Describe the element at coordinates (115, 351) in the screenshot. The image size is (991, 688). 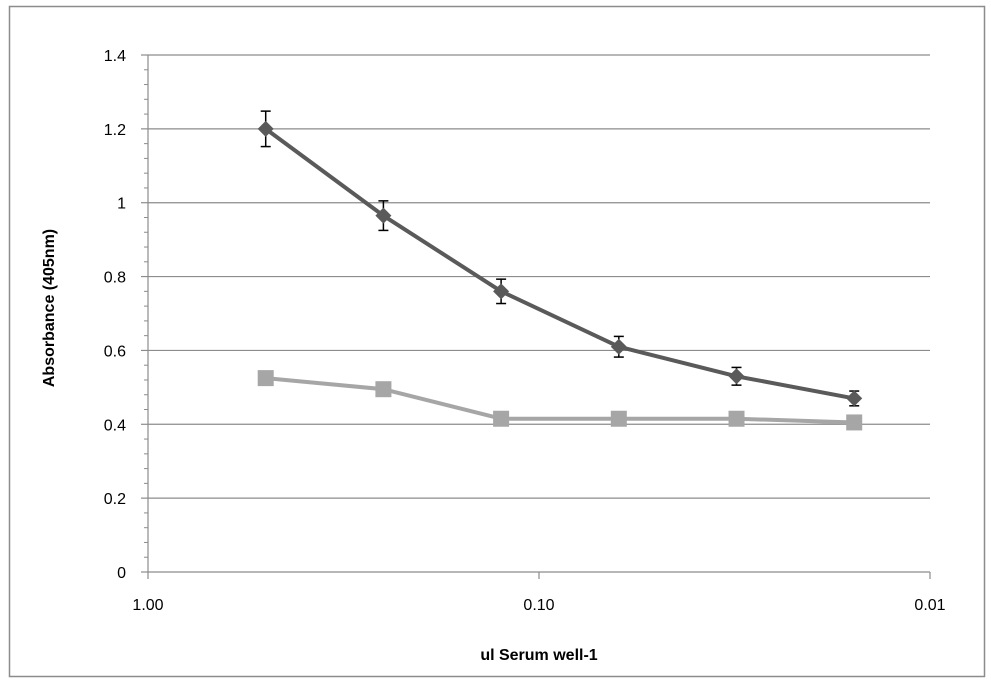
I see `y-tick-label: 0.6` at that location.